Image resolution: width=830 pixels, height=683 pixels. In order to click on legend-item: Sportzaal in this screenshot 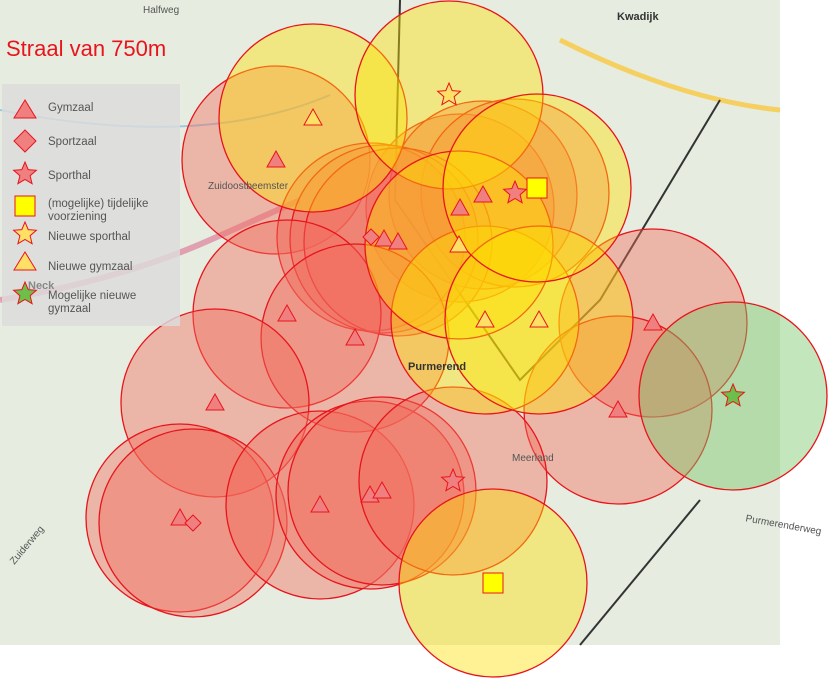, I will do `click(72, 142)`.